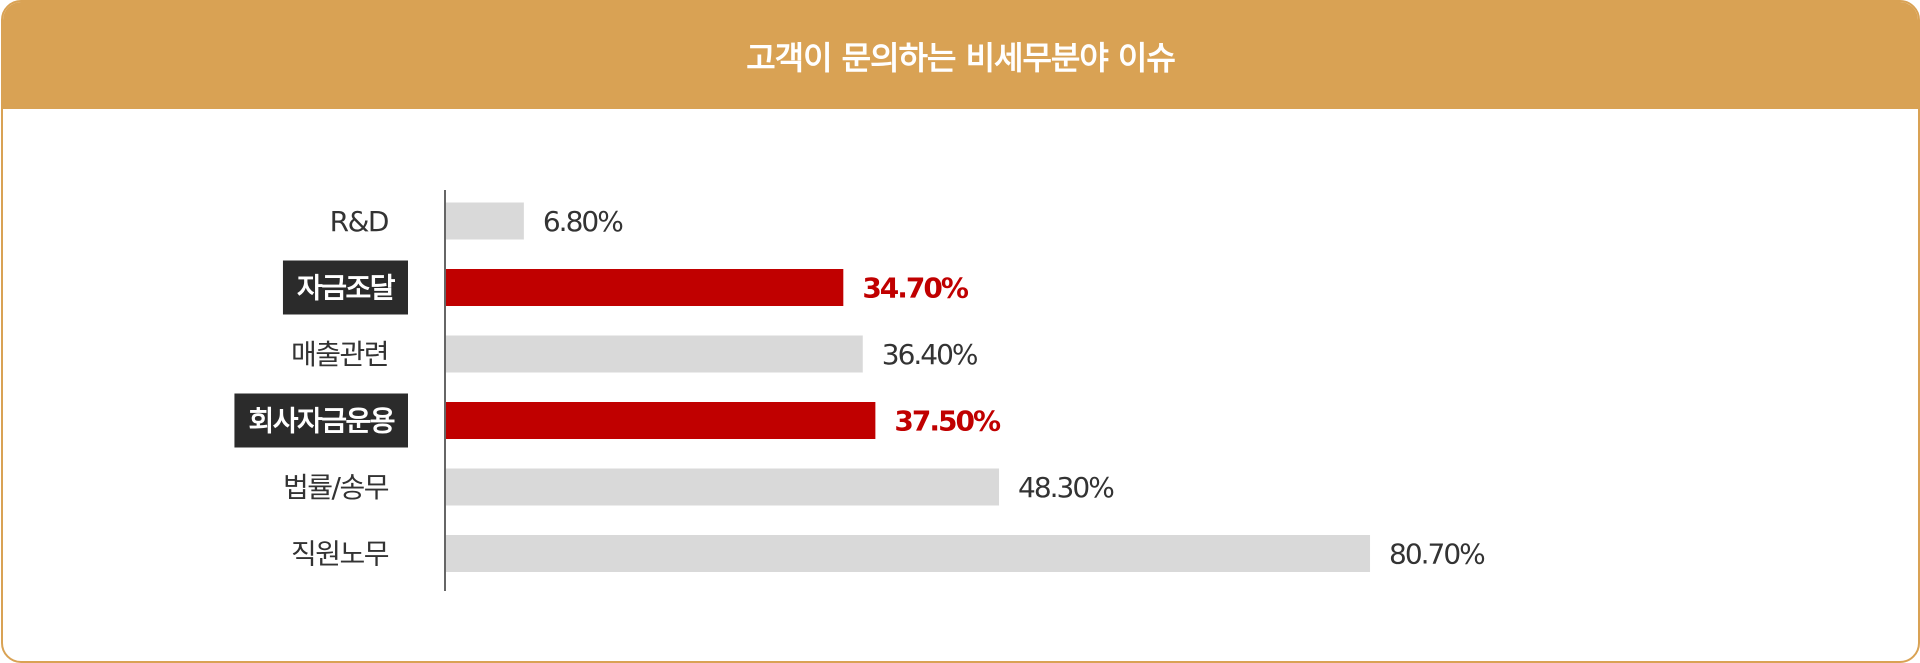 This screenshot has height=663, width=1920. I want to click on chart-title: 고객이 문의하는 비세무분야 이슈, so click(961, 57).